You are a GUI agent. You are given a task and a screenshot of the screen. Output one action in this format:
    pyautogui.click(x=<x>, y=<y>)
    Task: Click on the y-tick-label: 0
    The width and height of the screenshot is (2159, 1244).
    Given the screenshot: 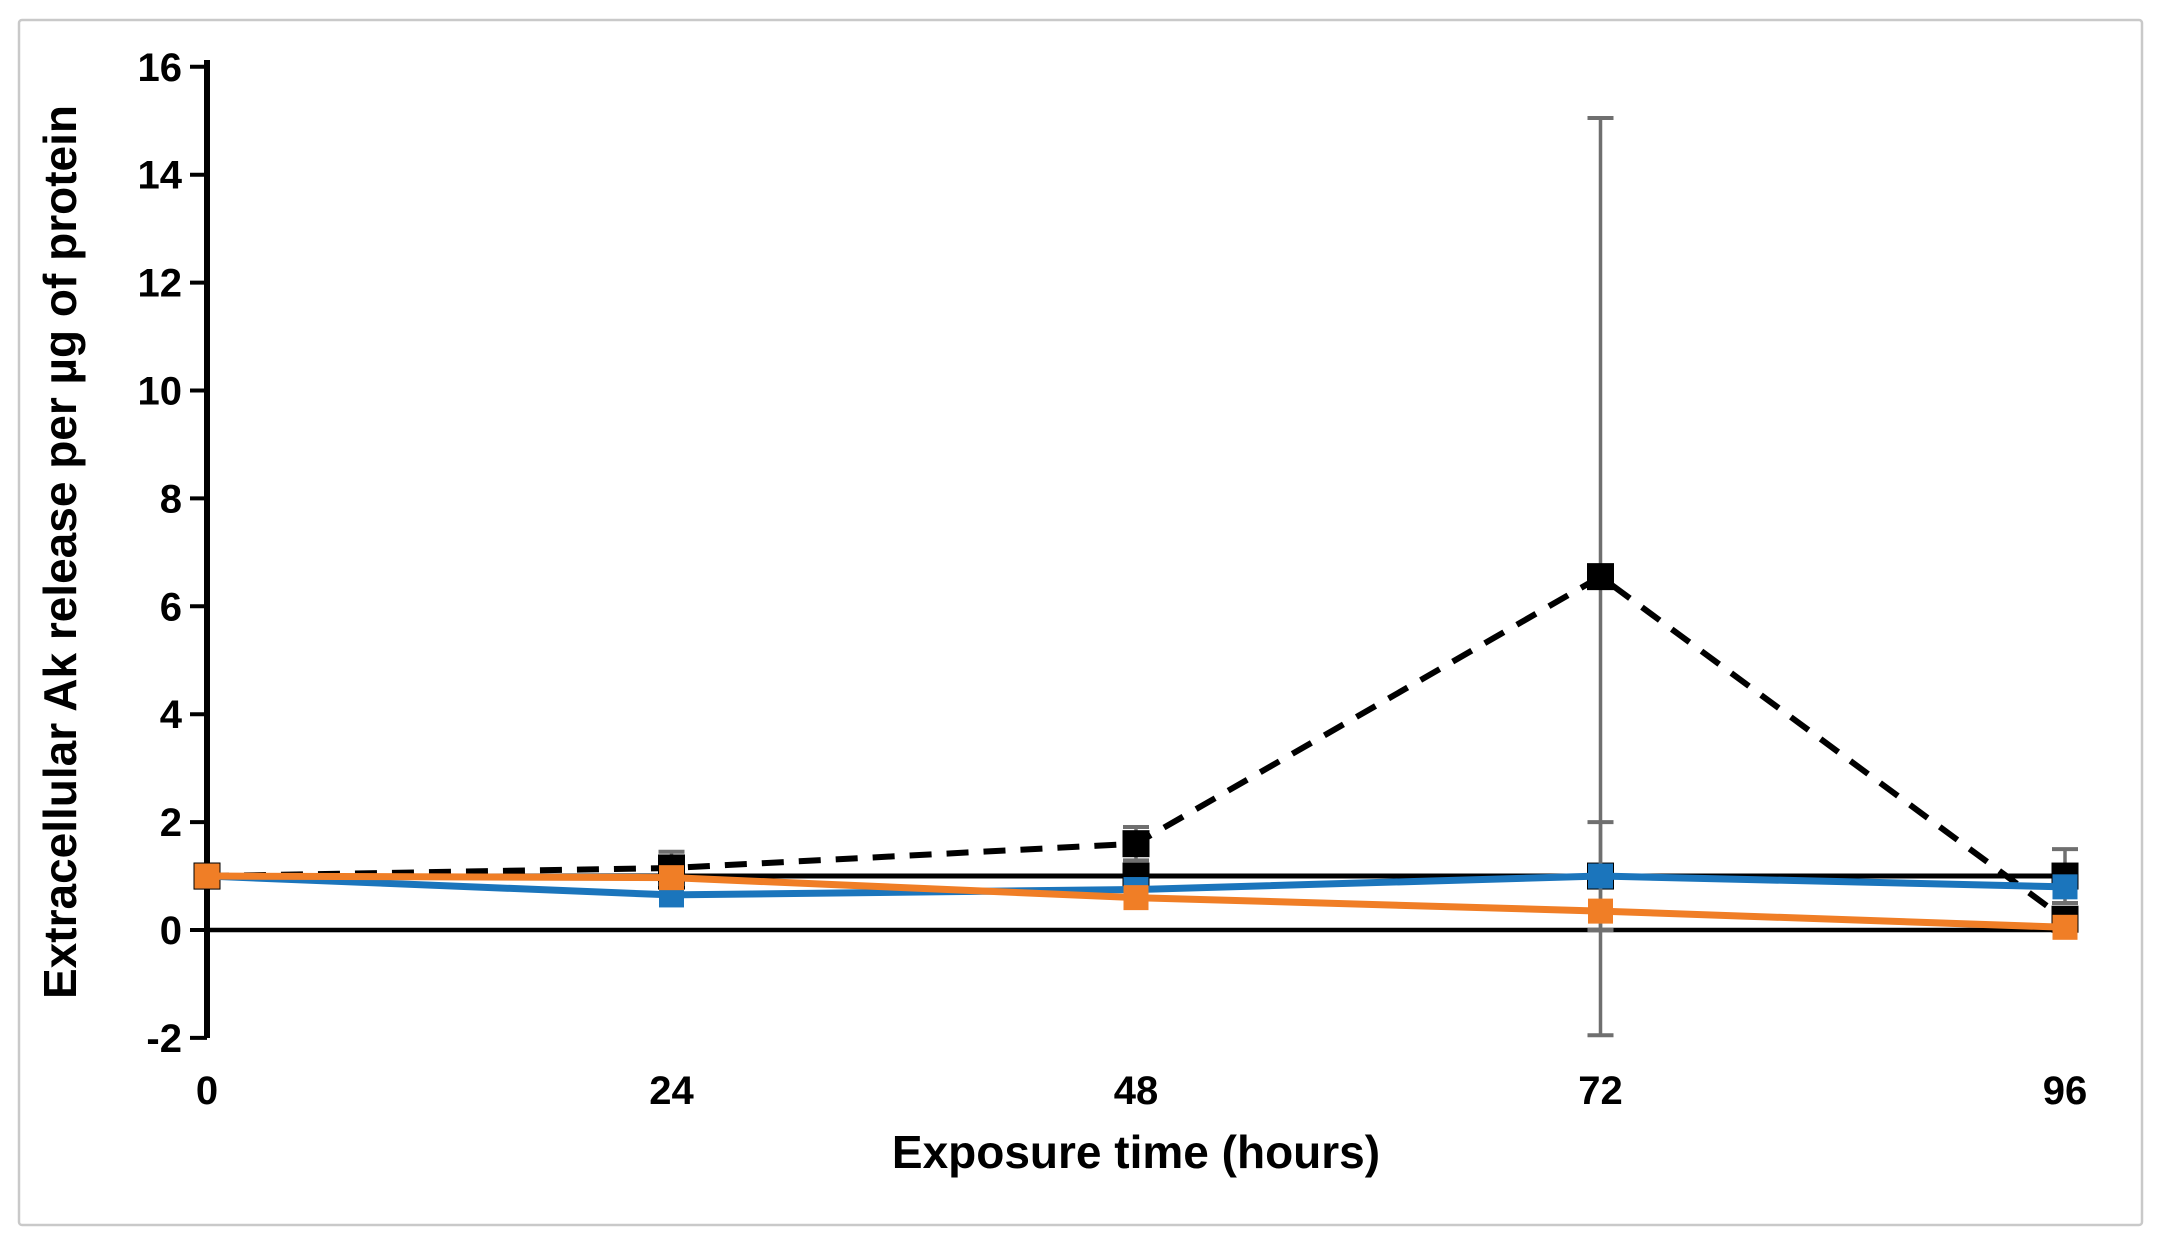 What is the action you would take?
    pyautogui.click(x=171, y=931)
    